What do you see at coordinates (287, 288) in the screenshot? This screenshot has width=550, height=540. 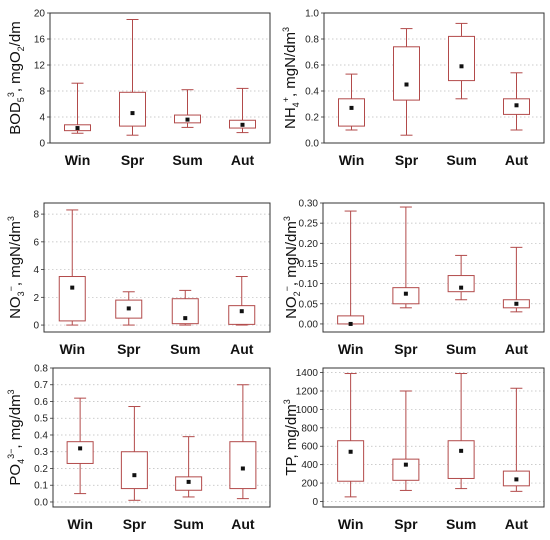 I see `y-axis-label-sup: −` at bounding box center [287, 288].